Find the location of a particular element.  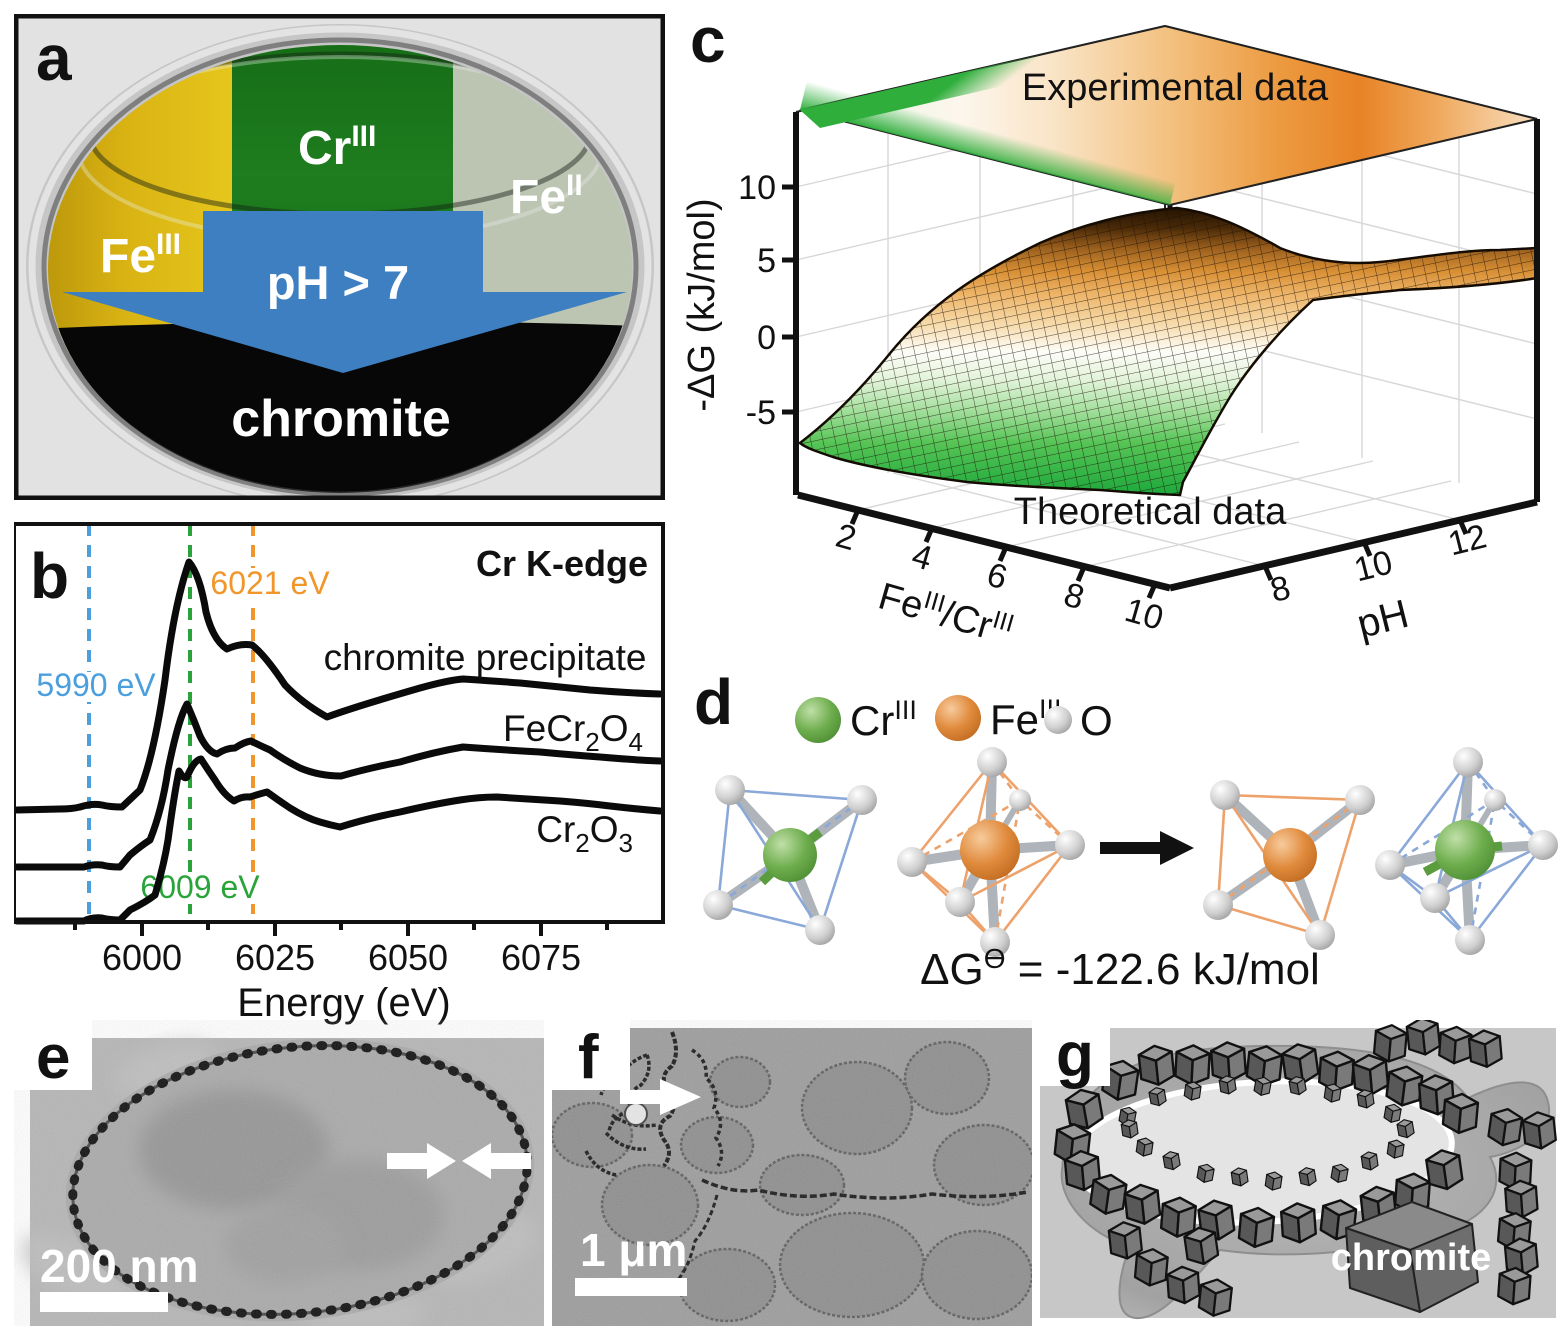

ytick-12: 12 is located at coordinates (1467, 540).